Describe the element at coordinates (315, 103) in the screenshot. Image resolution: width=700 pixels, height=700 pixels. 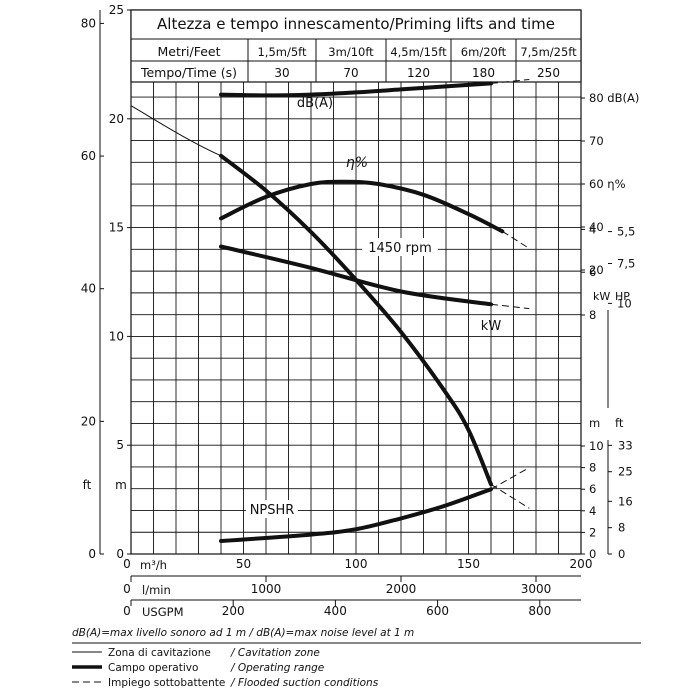
I see `db-curve-label: dB(A)` at that location.